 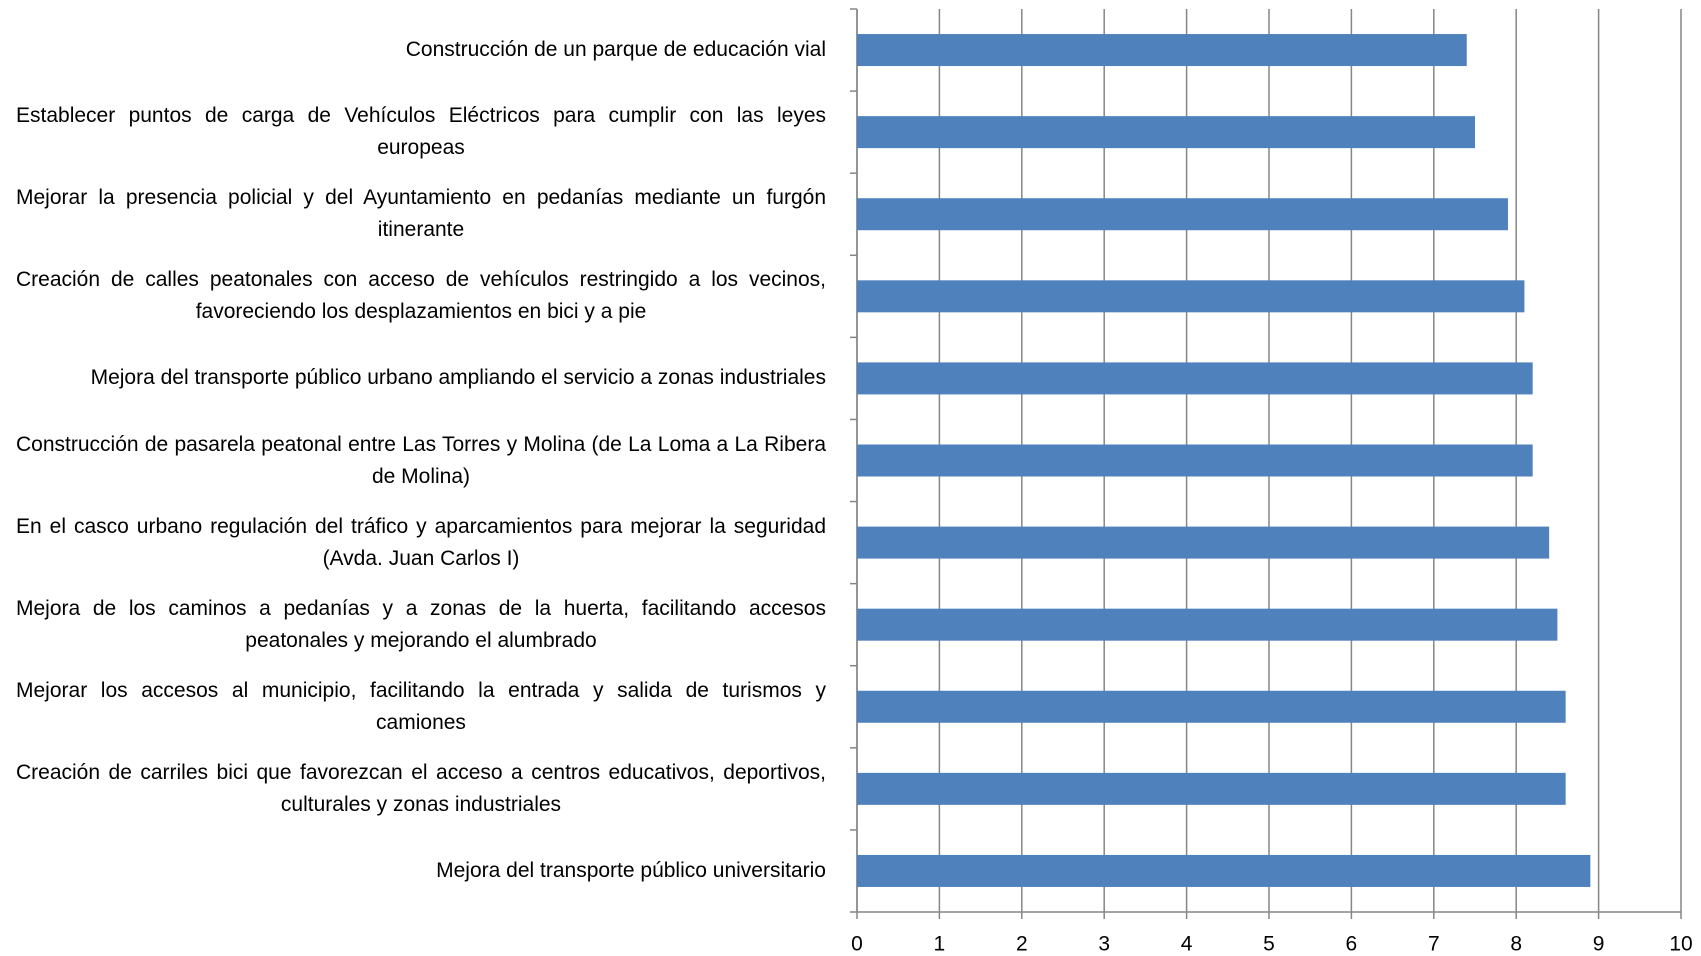 I want to click on x-tick-label: 4, so click(x=1187, y=944).